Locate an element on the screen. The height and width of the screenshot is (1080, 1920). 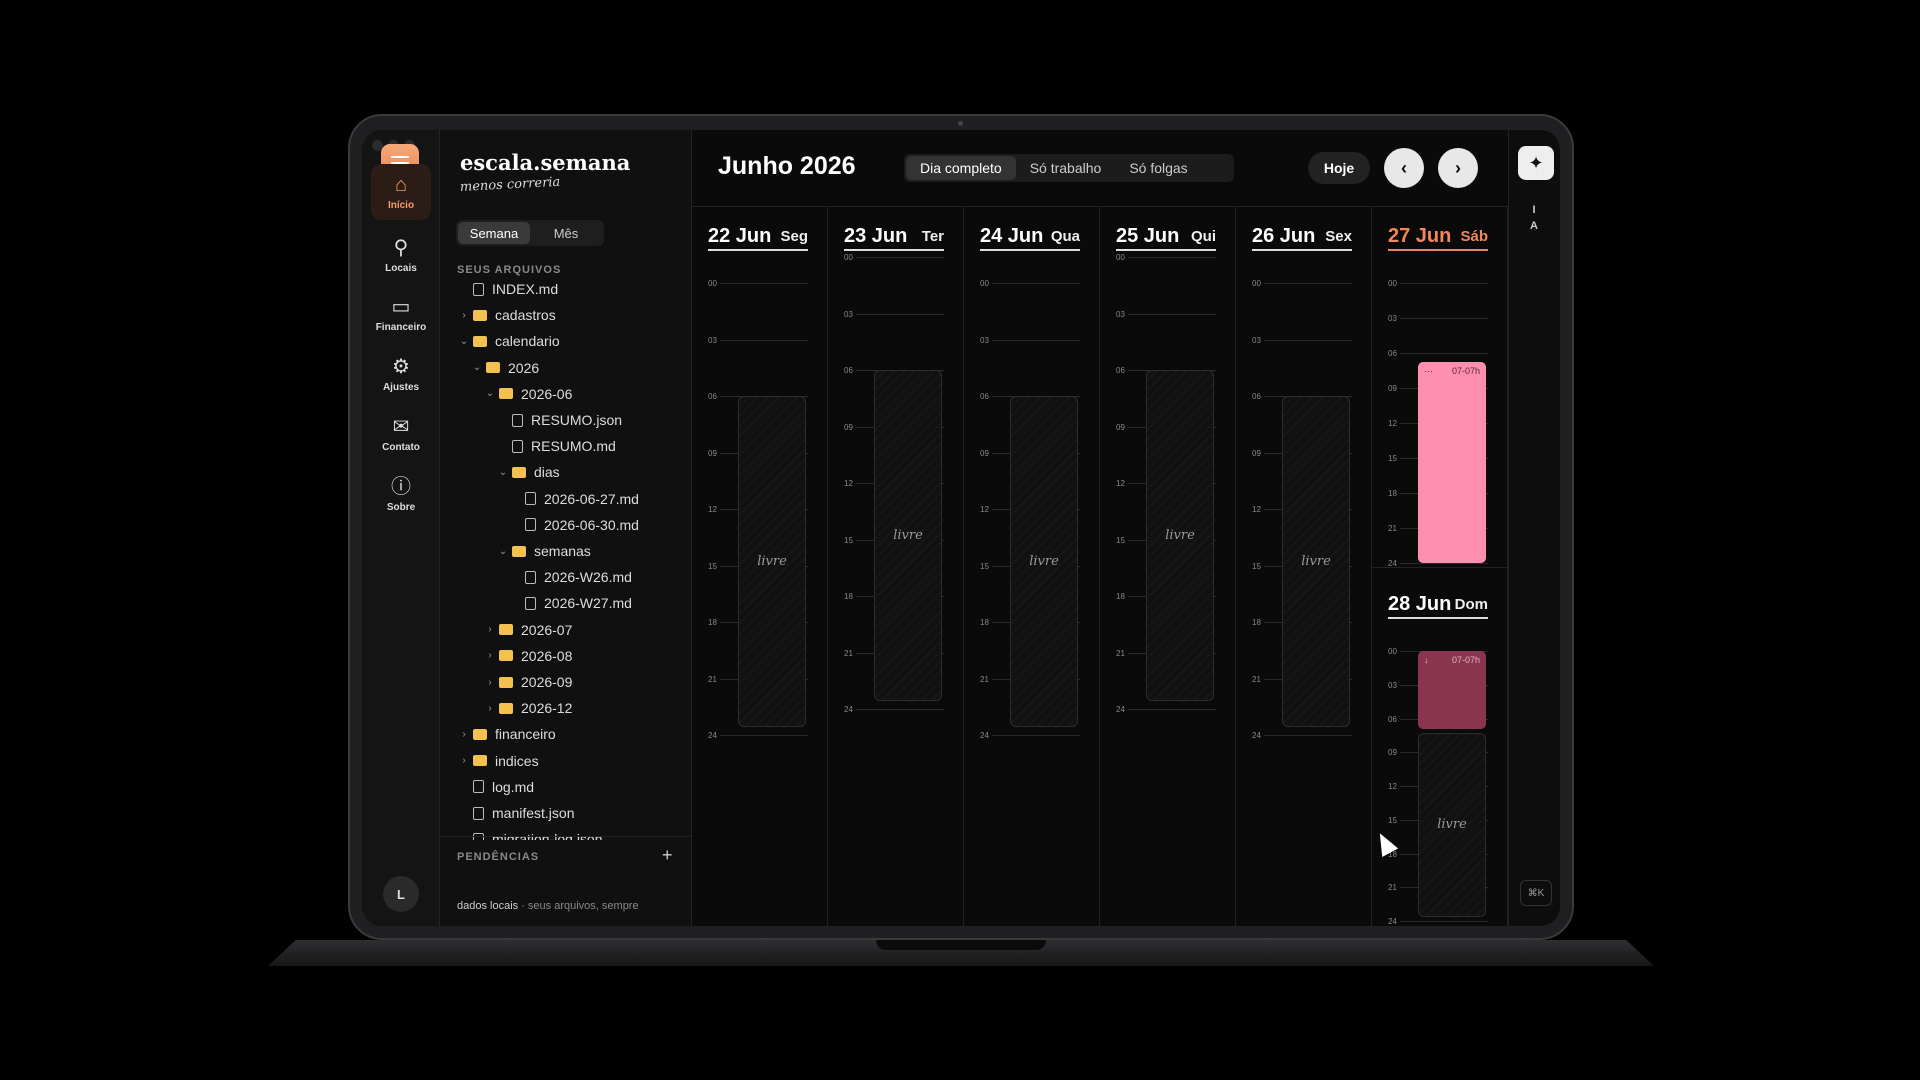
tree-item-label: 2026-06-27.md is located at coordinates (591, 498).